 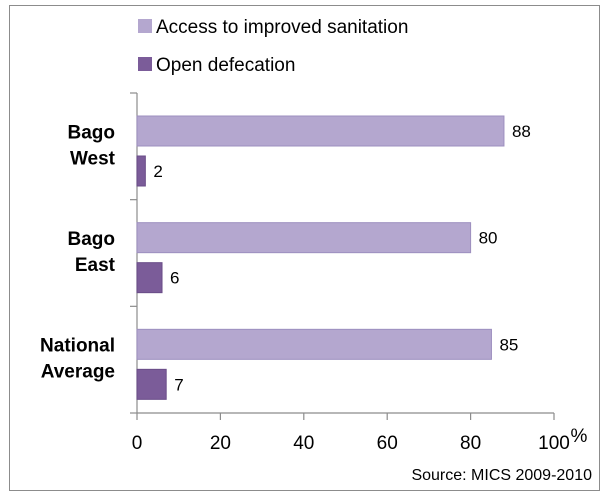 What do you see at coordinates (470, 443) in the screenshot?
I see `x-tick-label-4: 80` at bounding box center [470, 443].